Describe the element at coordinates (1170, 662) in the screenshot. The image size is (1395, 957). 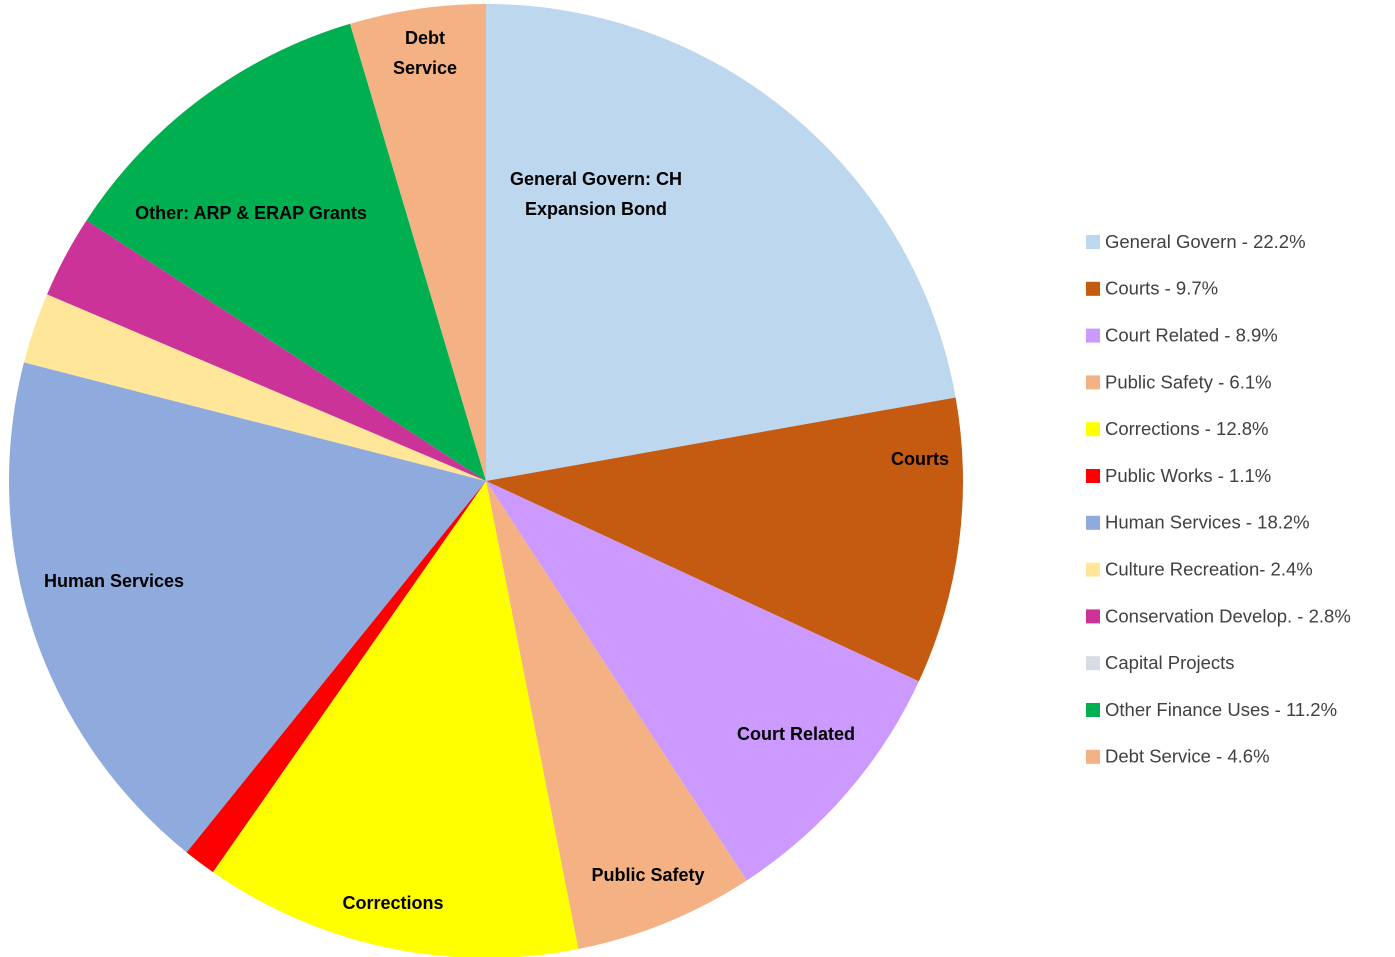
I see `legend-label: Capital Projects` at that location.